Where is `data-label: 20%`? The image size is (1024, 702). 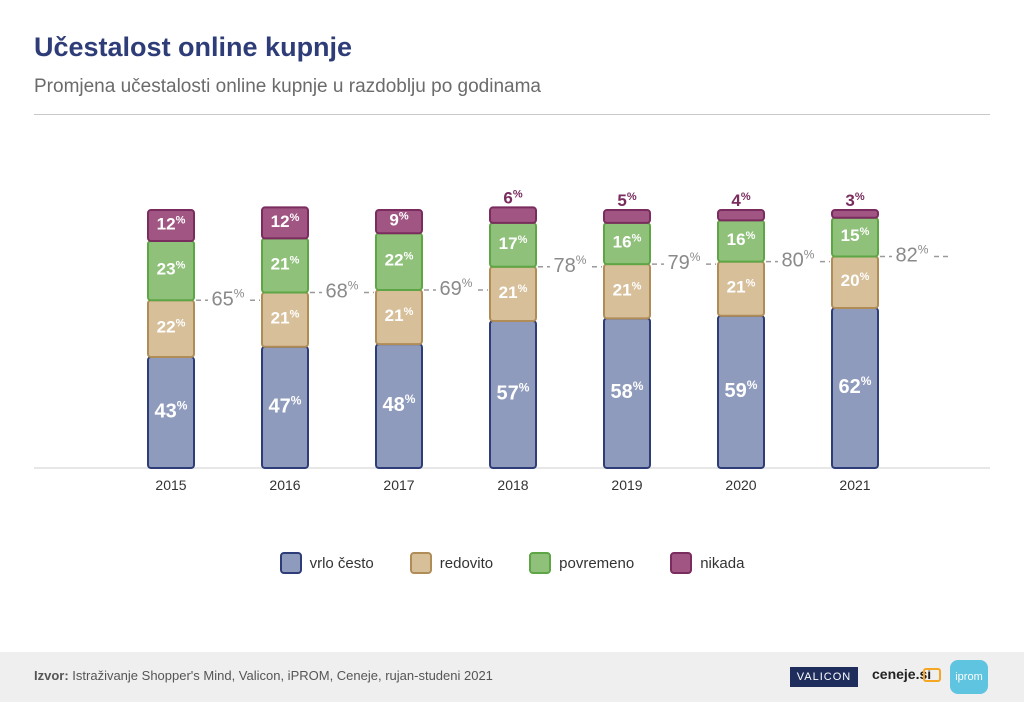
data-label: 20% is located at coordinates (855, 281).